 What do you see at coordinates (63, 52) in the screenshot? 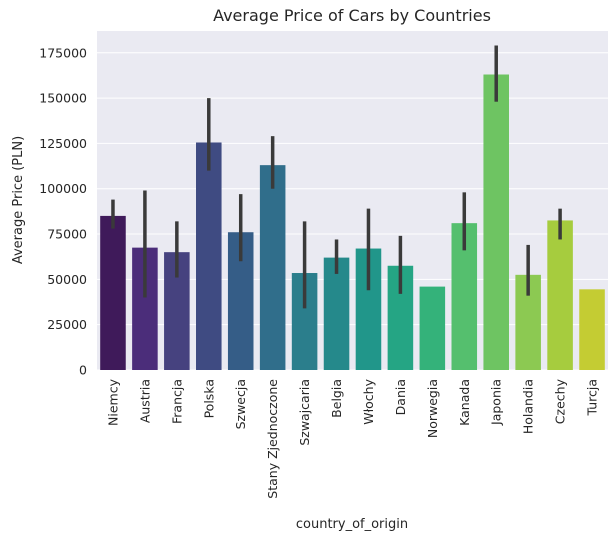
I see `y-tick-label: 175000` at bounding box center [63, 52].